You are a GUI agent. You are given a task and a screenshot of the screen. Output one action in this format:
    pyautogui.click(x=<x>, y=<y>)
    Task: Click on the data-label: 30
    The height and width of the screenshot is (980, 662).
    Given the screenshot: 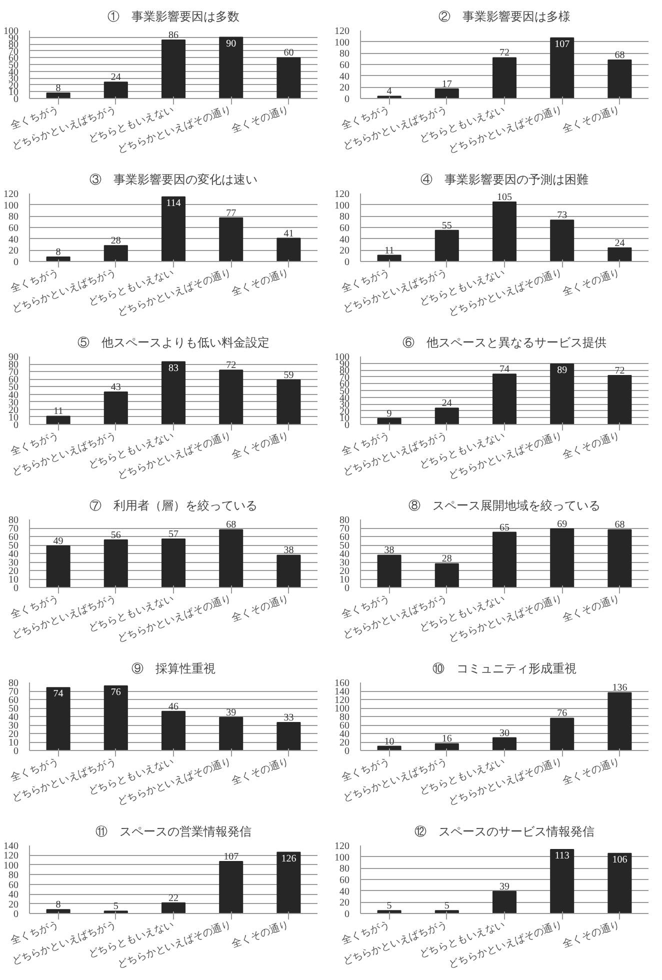 What is the action you would take?
    pyautogui.click(x=505, y=733)
    